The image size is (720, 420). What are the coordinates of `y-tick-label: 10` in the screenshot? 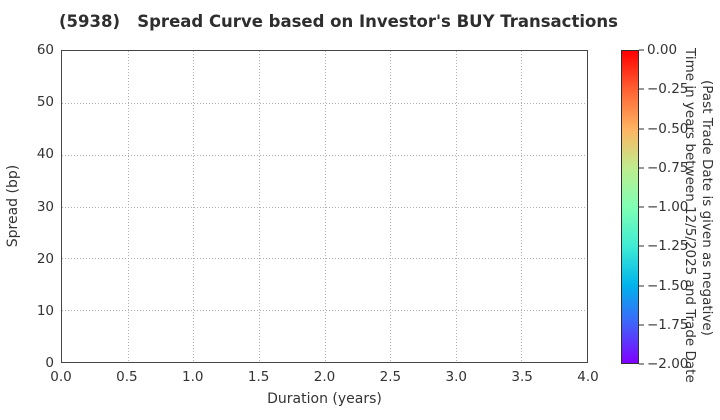 It's located at (45, 310).